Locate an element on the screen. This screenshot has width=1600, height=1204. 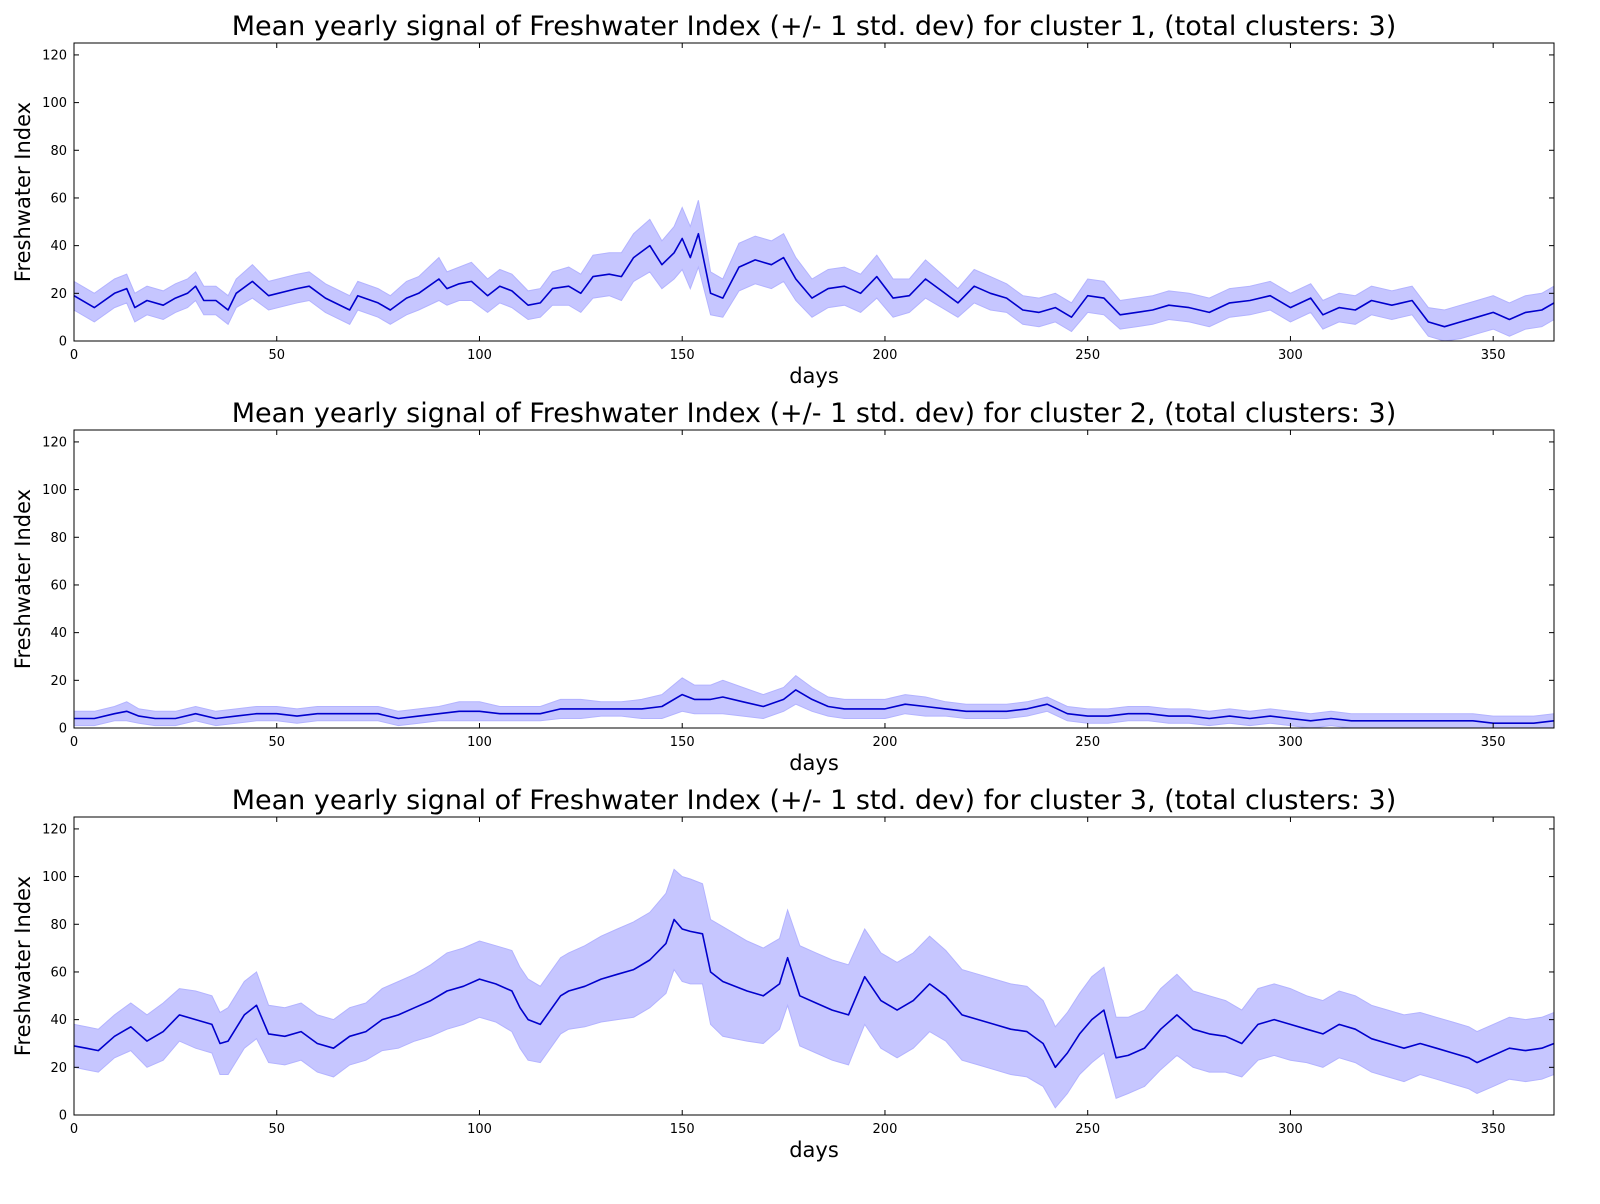
x-tick-label: 50 is located at coordinates (276, 355).